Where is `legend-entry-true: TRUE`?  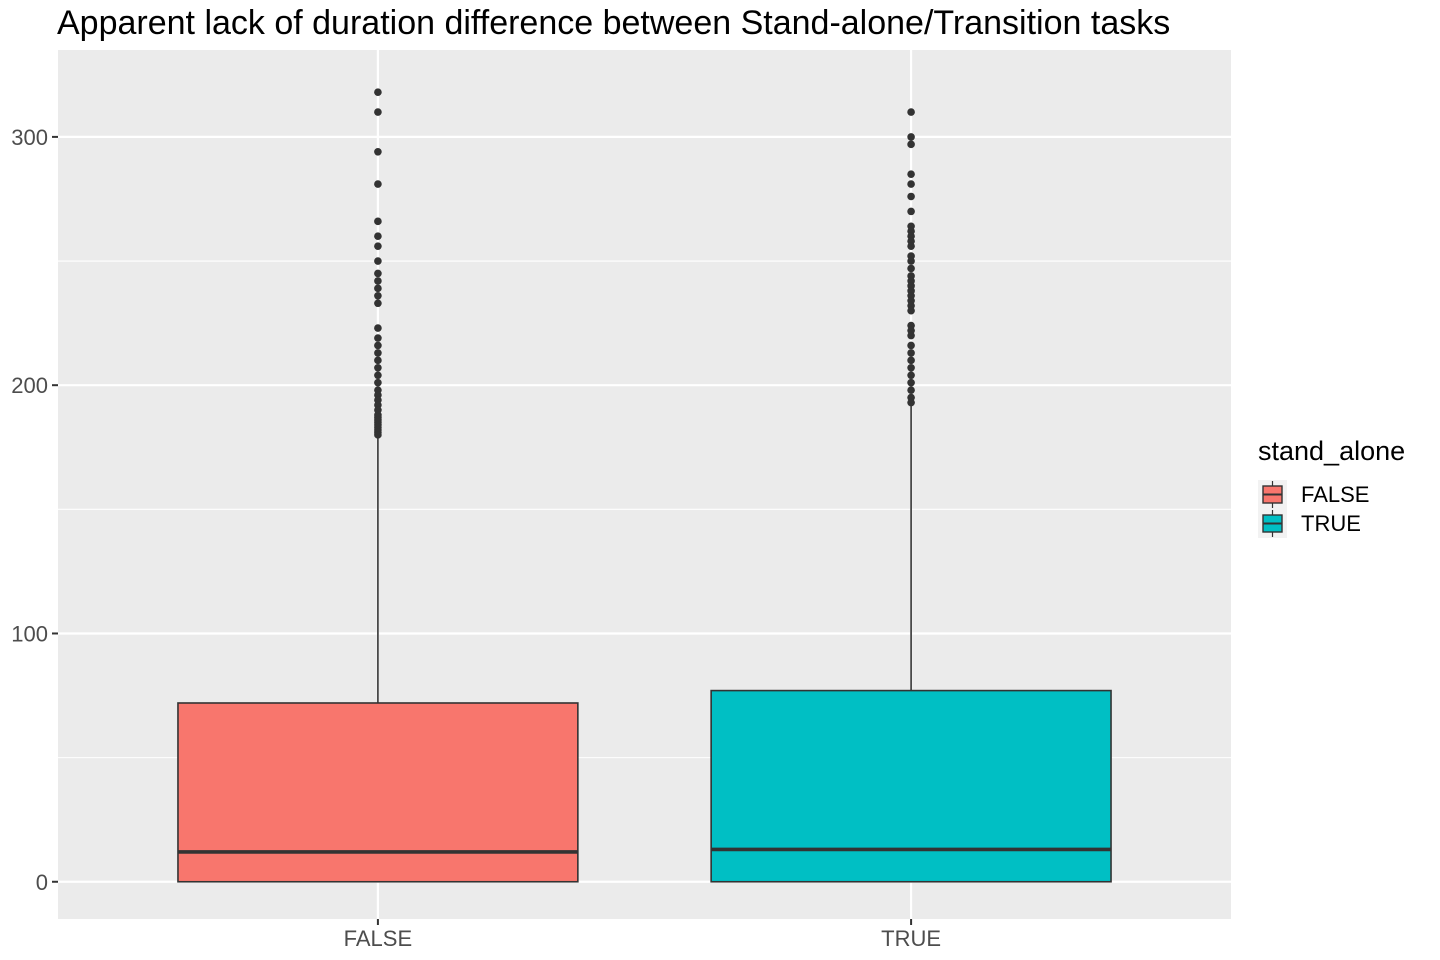 legend-entry-true: TRUE is located at coordinates (1309, 523).